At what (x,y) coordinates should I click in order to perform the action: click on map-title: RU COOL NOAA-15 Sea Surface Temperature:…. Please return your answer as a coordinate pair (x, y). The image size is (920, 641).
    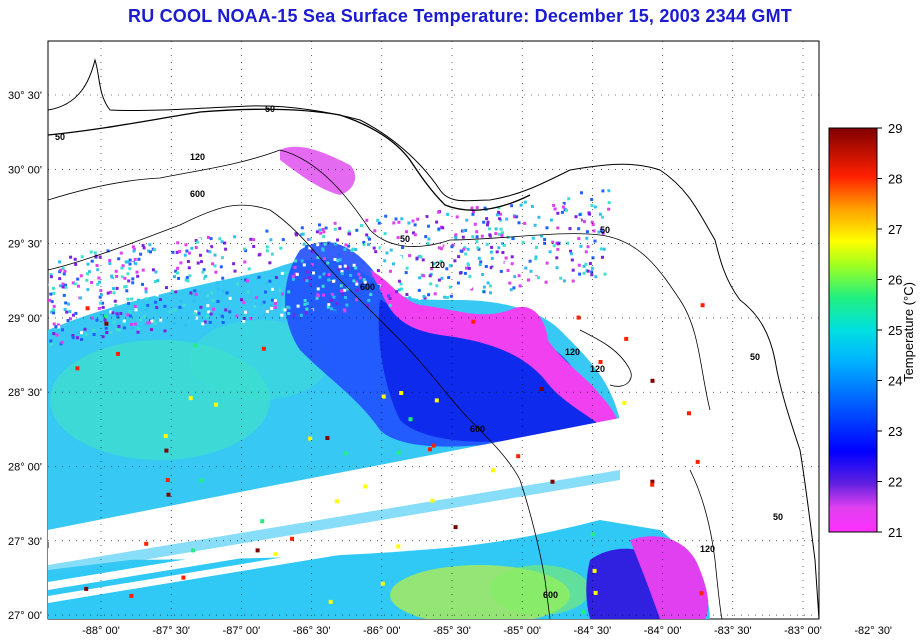
    Looking at the image, I should click on (460, 16).